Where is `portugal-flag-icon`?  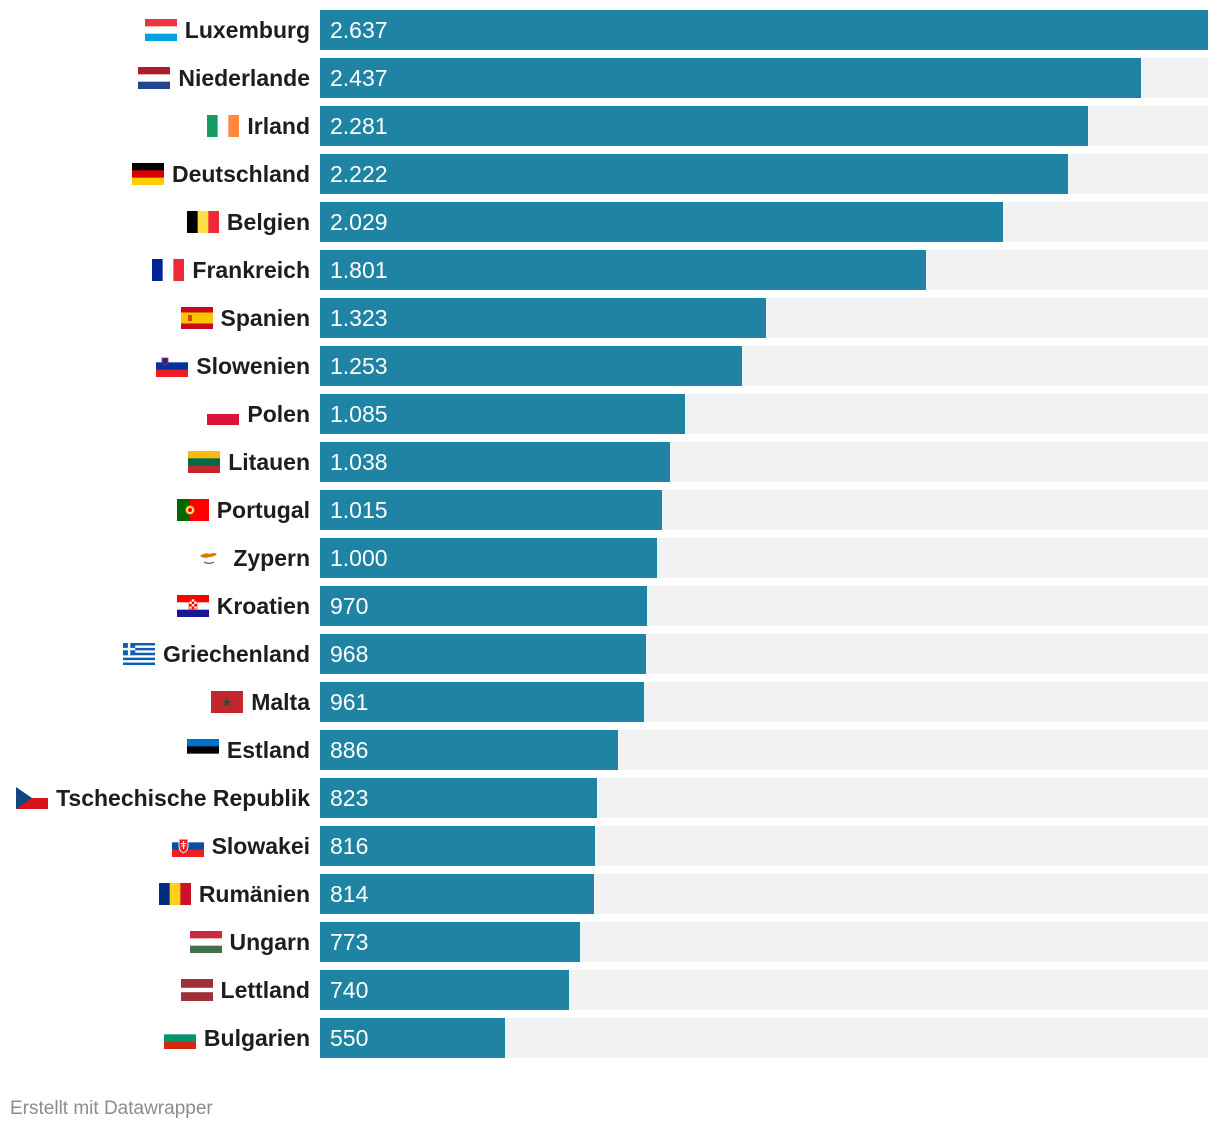 portugal-flag-icon is located at coordinates (192, 510).